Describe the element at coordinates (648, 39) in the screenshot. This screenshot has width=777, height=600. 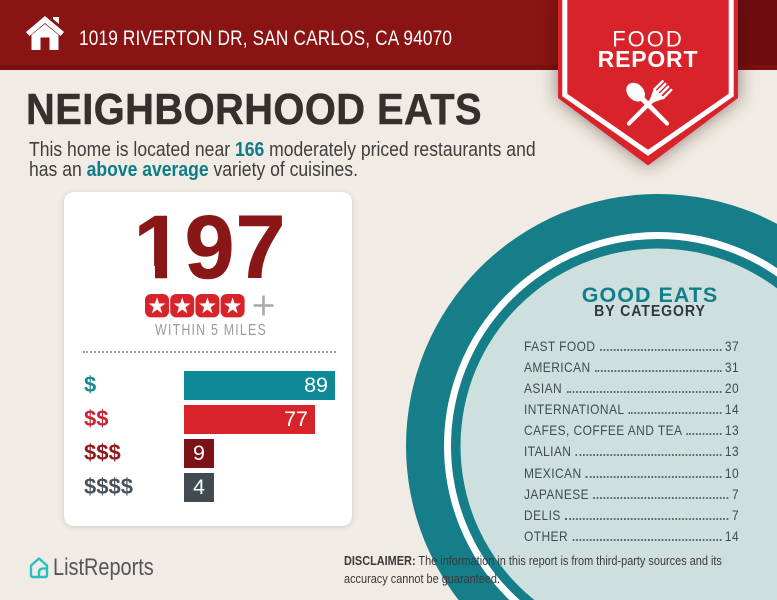
I see `svg-text: FOOD` at that location.